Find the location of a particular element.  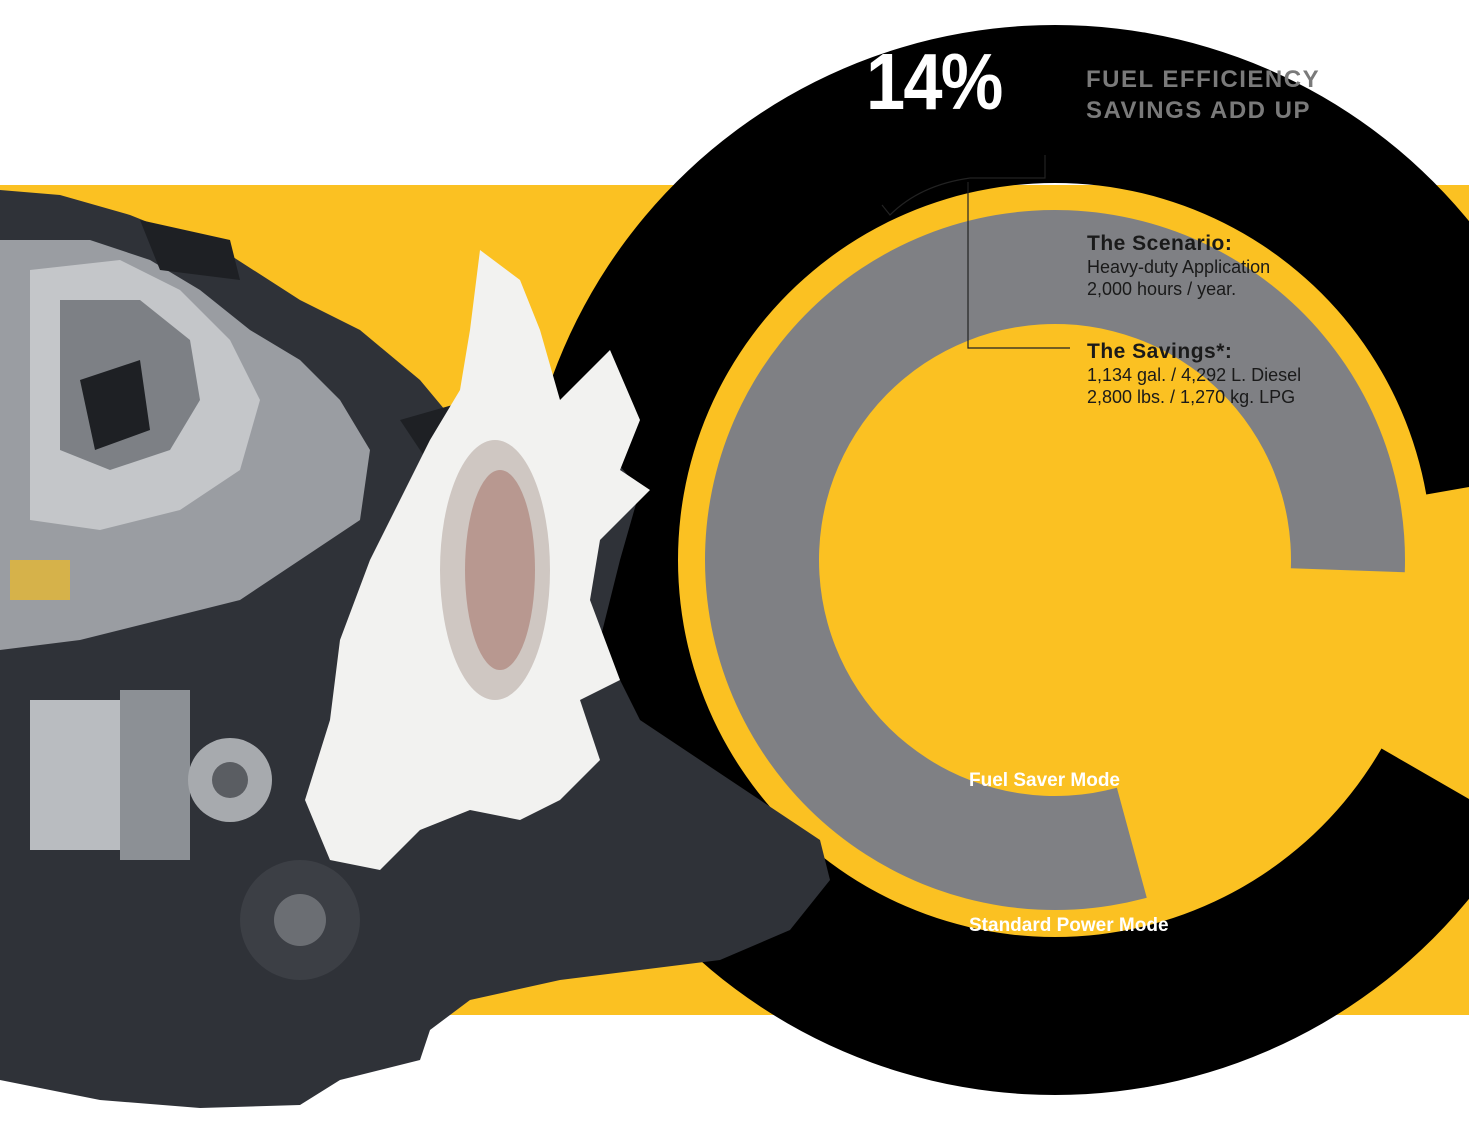

scenario-line: 2,000 hours / year. is located at coordinates (1162, 289).